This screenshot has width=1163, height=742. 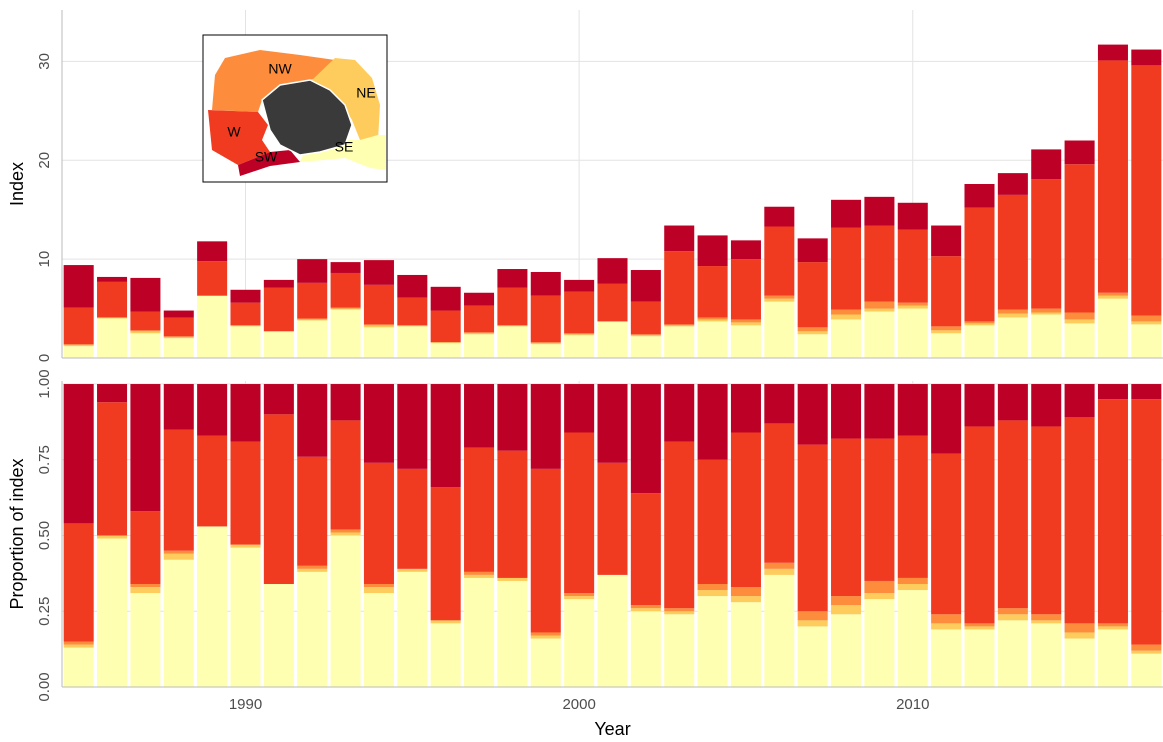 What do you see at coordinates (44, 358) in the screenshot?
I see `y-tick-label: 0` at bounding box center [44, 358].